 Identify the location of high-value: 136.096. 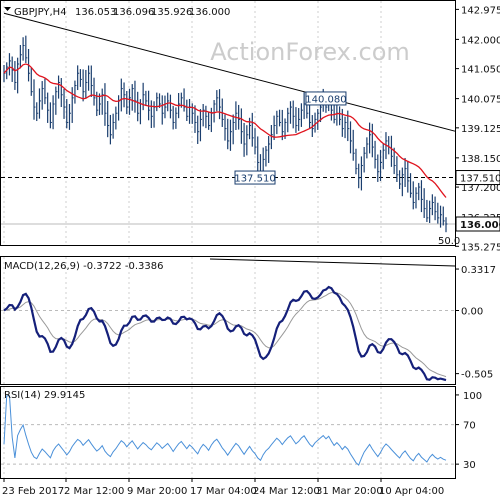
(133, 12).